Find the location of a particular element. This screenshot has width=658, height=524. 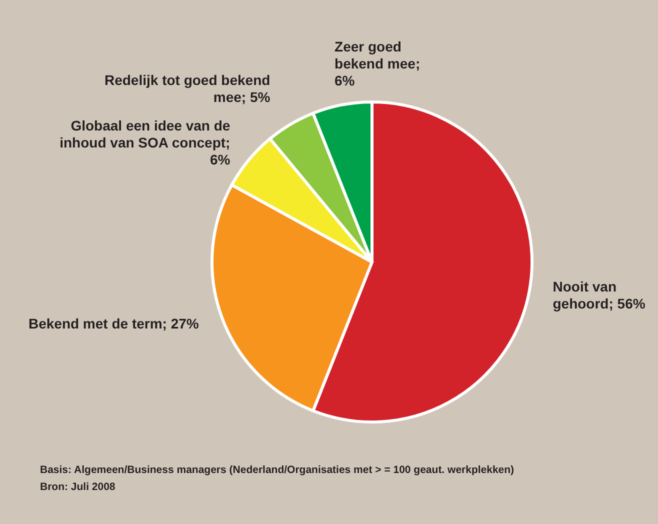

slice-label: Zeer goed bekend mee; 6% is located at coordinates (377, 63).